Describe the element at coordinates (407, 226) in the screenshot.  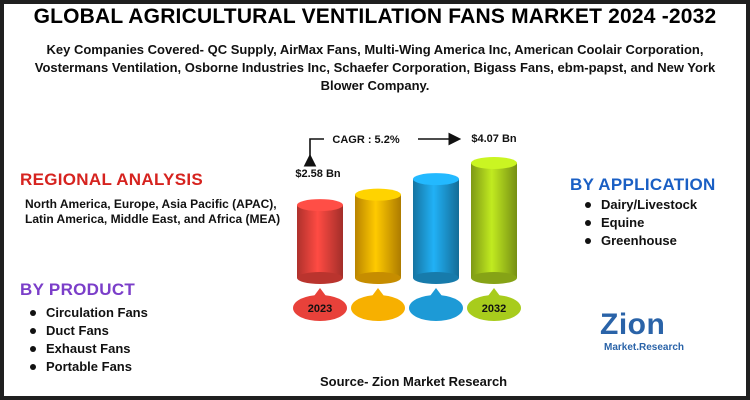
I see `market-growth-chart: 2023 2032 $2.58 Bn $4.07 Bn CAGR : 5.2%` at that location.